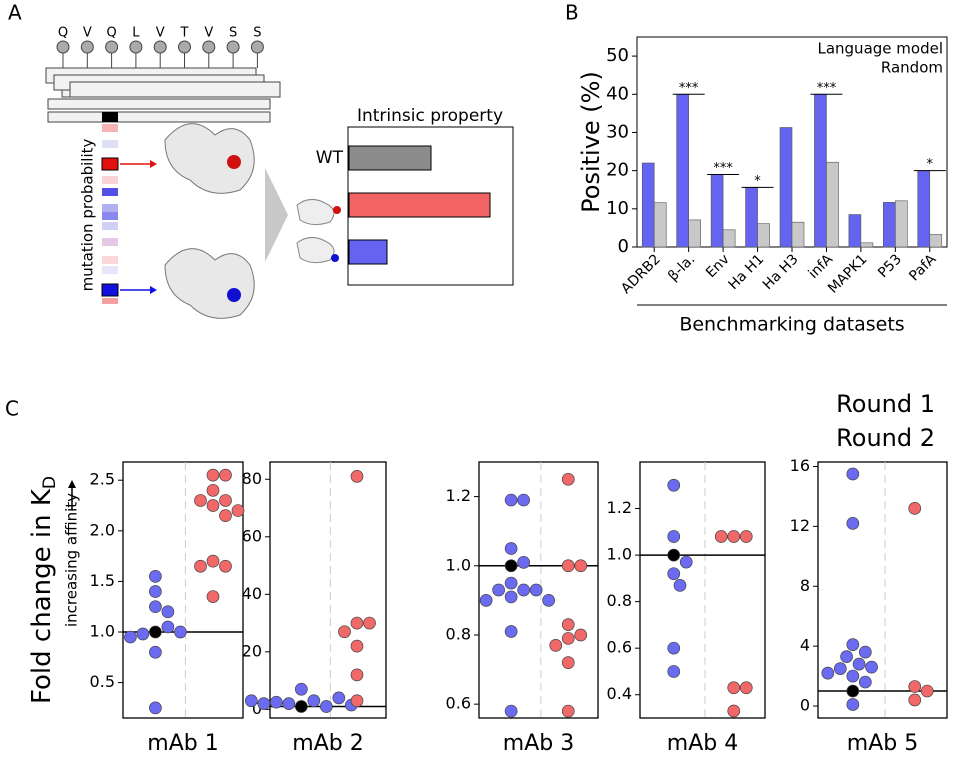  What do you see at coordinates (50, 482) in the screenshot?
I see `y-label-sub: D` at bounding box center [50, 482].